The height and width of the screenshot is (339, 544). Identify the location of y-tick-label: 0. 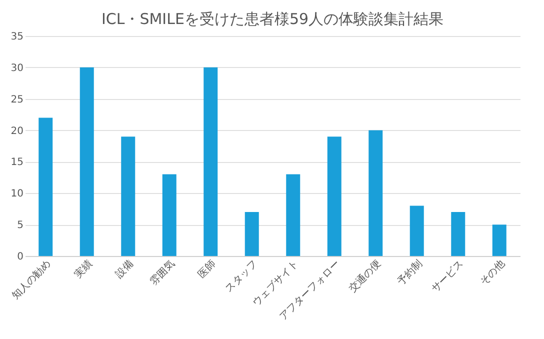
(20, 257).